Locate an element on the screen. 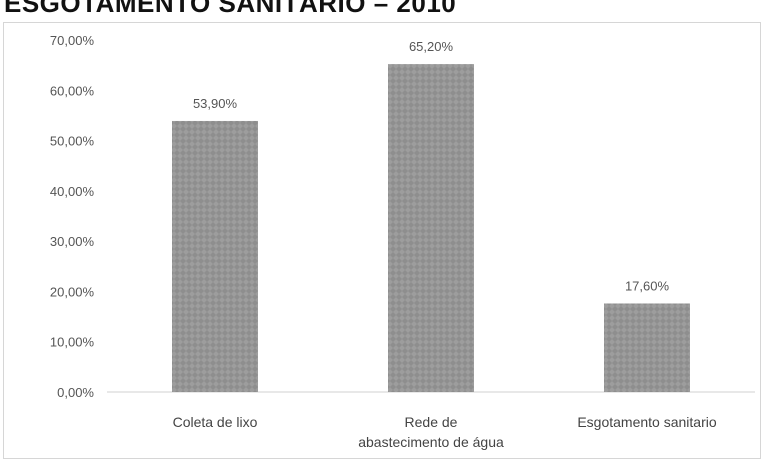 This screenshot has height=463, width=768. y-tick-label: 70,00% is located at coordinates (72, 40).